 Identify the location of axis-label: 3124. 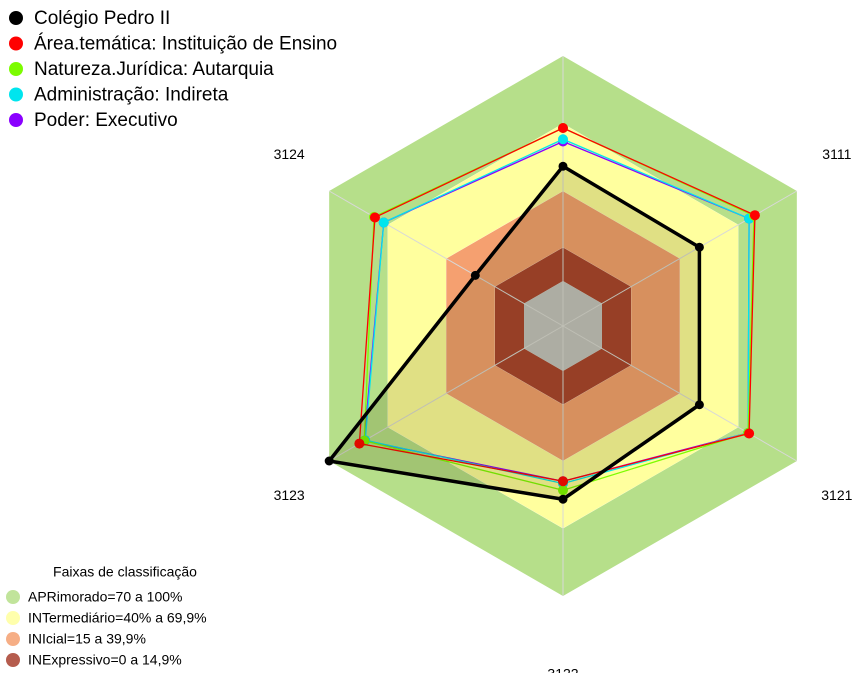
(289, 154).